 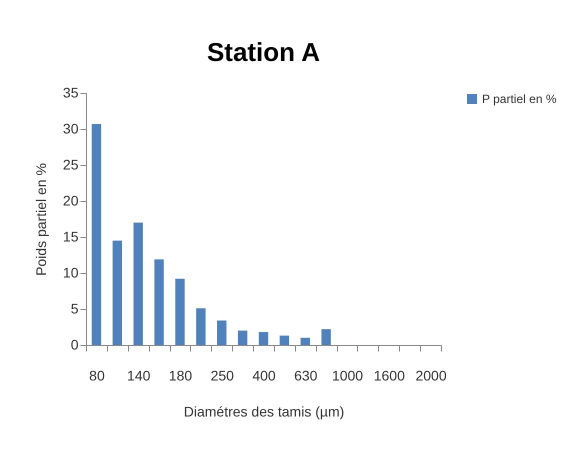 I want to click on y-tick-label: 15, so click(x=70, y=236).